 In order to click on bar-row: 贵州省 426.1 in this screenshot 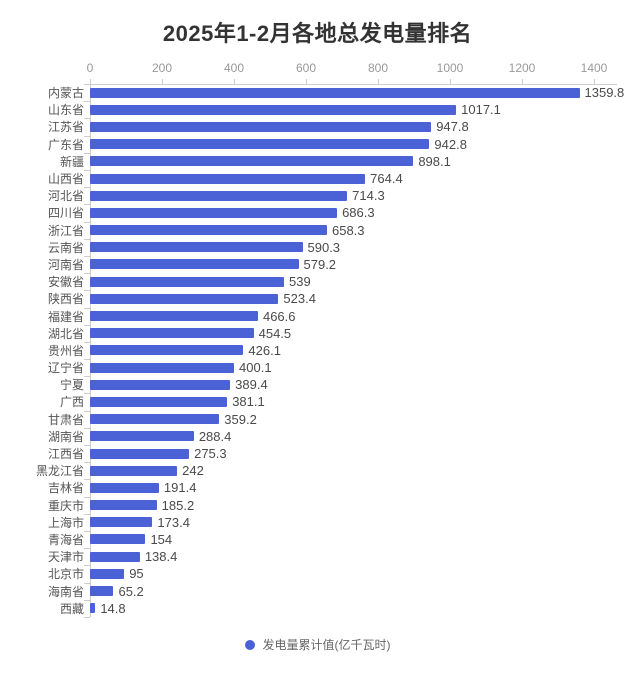, I will do `click(317, 350)`.